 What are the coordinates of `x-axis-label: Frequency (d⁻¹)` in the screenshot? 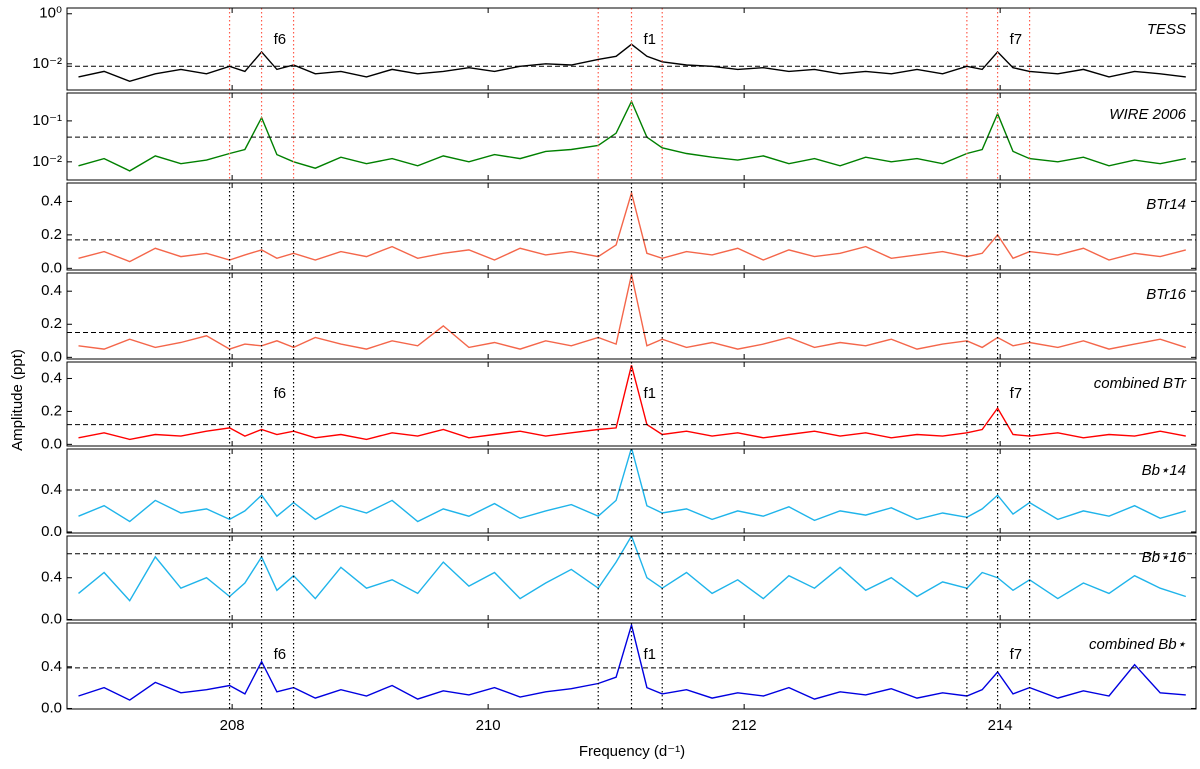 It's located at (632, 751).